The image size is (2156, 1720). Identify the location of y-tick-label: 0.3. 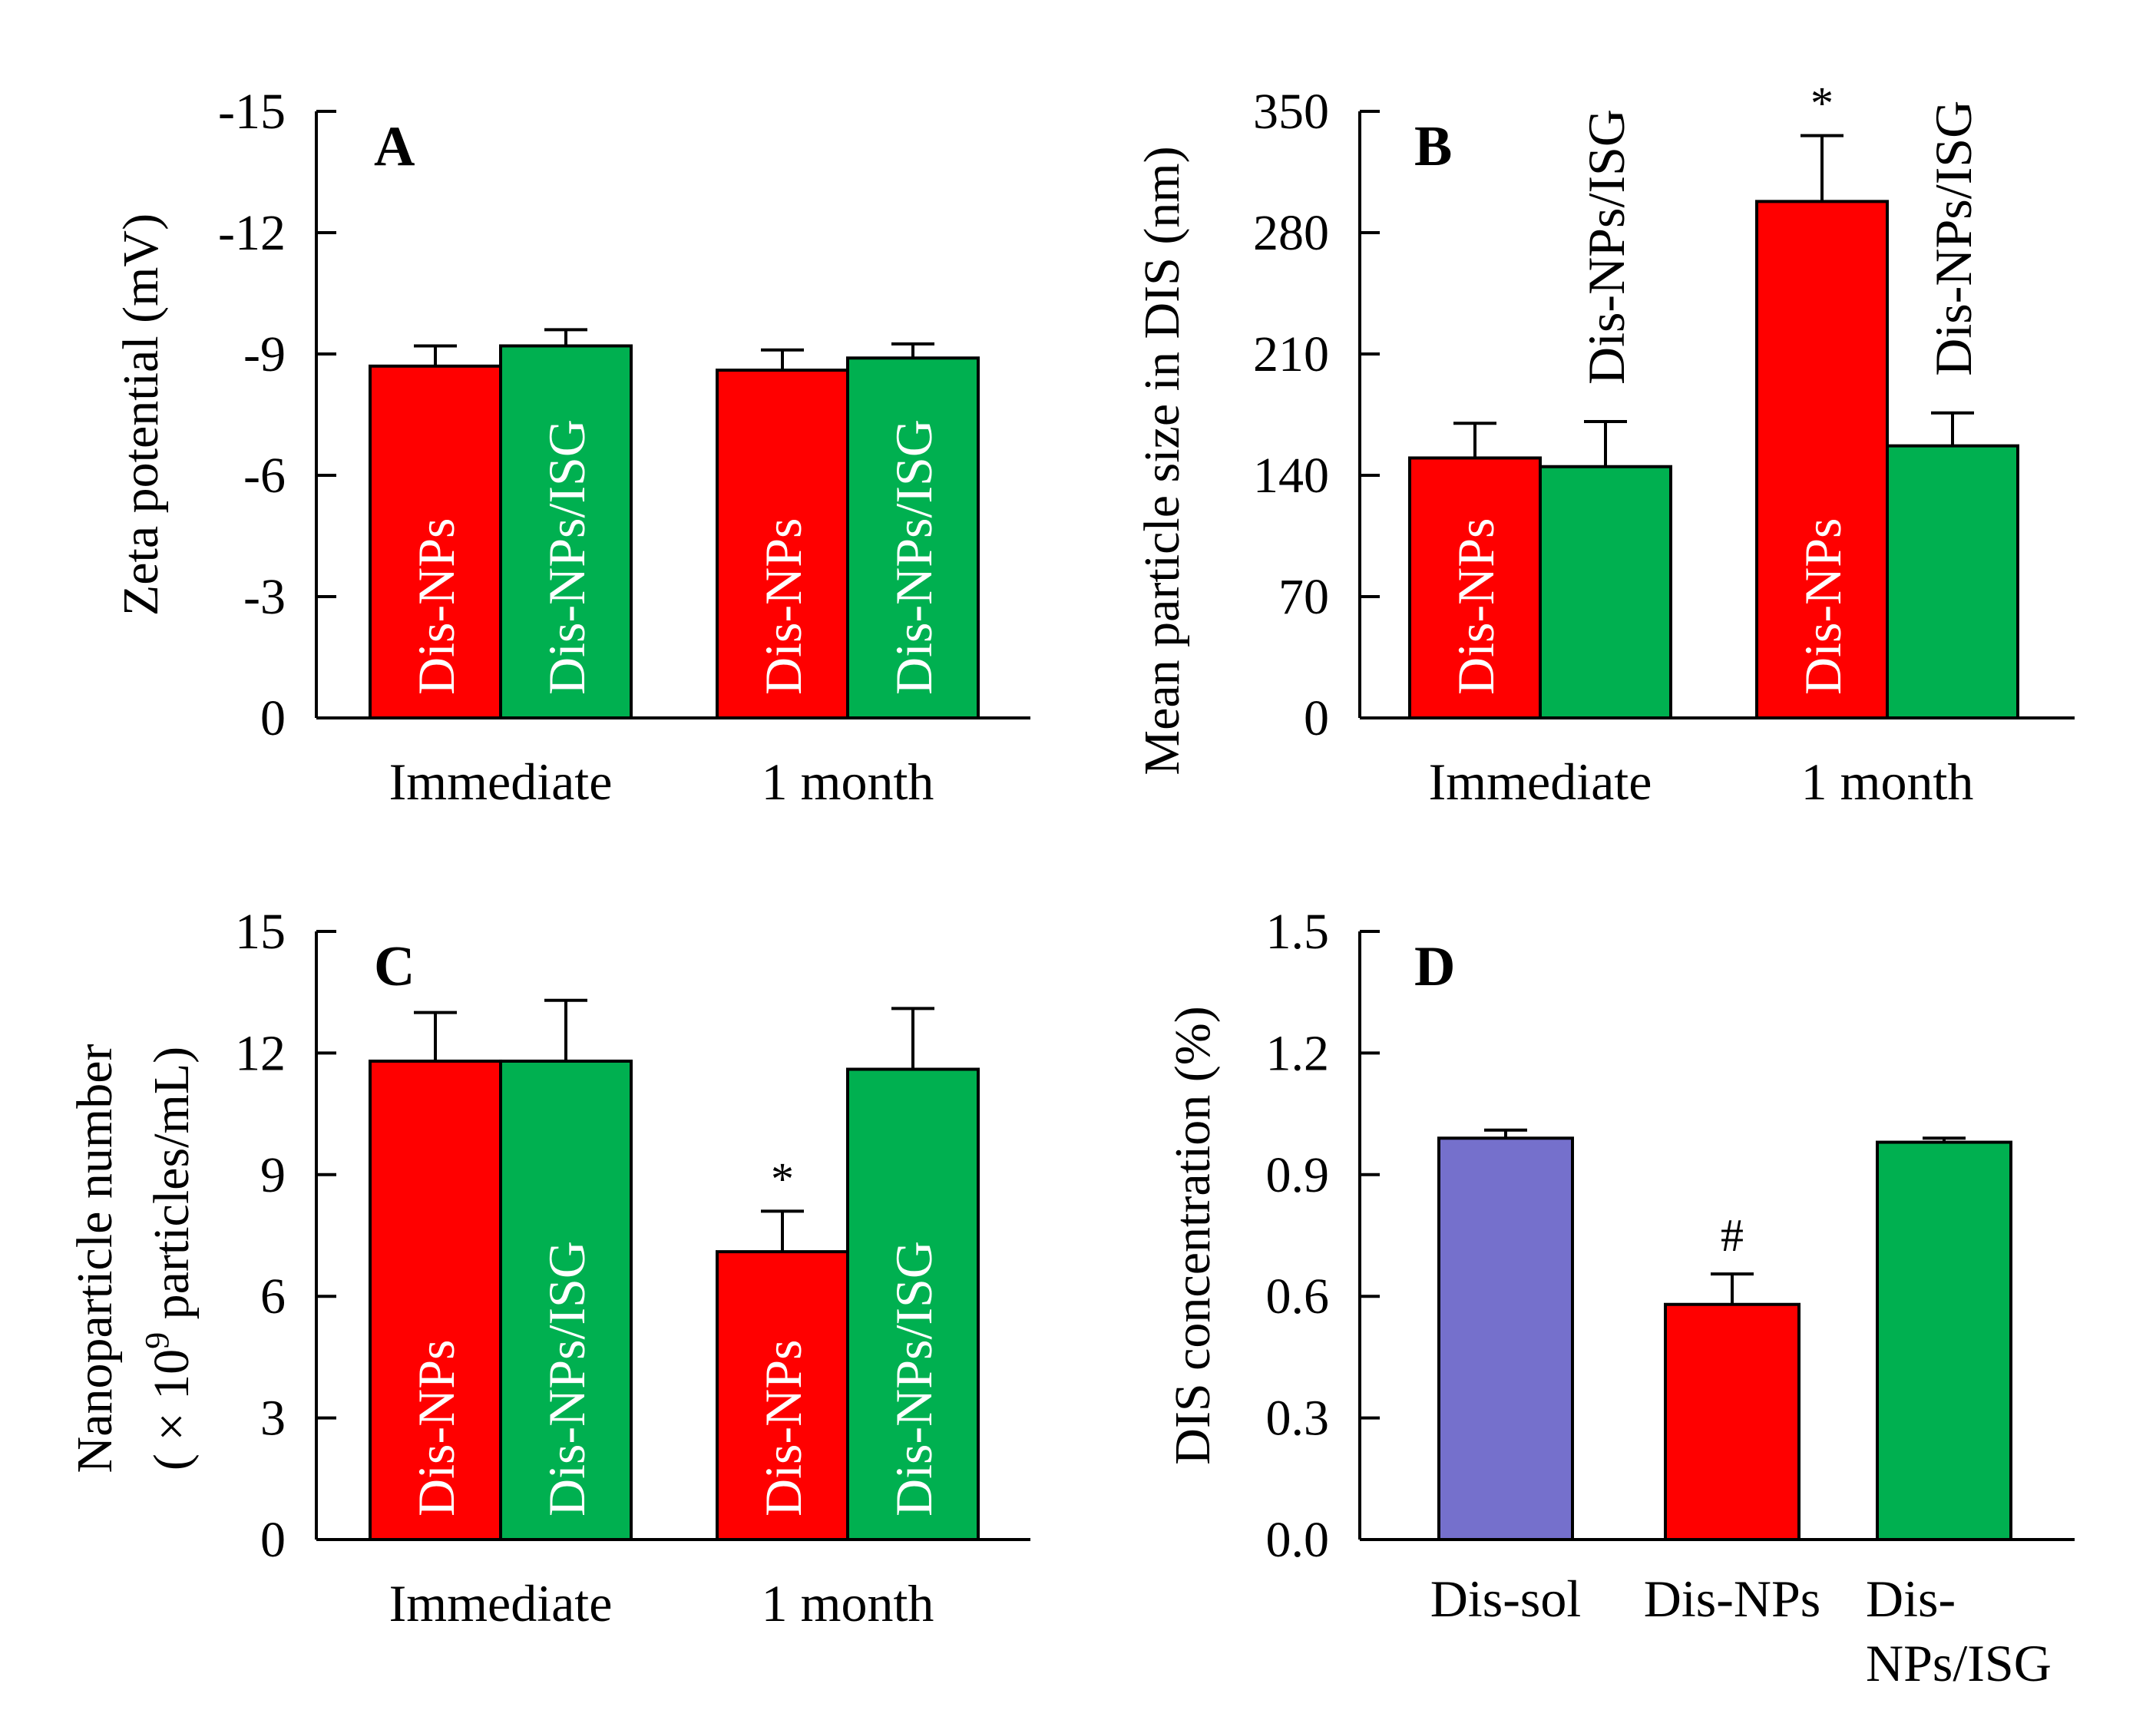
(1298, 1419).